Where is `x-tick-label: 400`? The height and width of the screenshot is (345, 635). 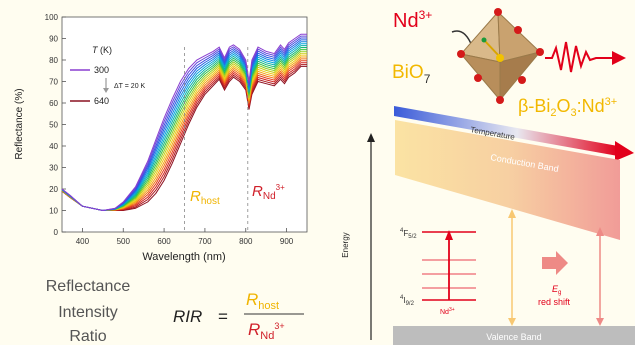
x-tick-label: 400 is located at coordinates (83, 241).